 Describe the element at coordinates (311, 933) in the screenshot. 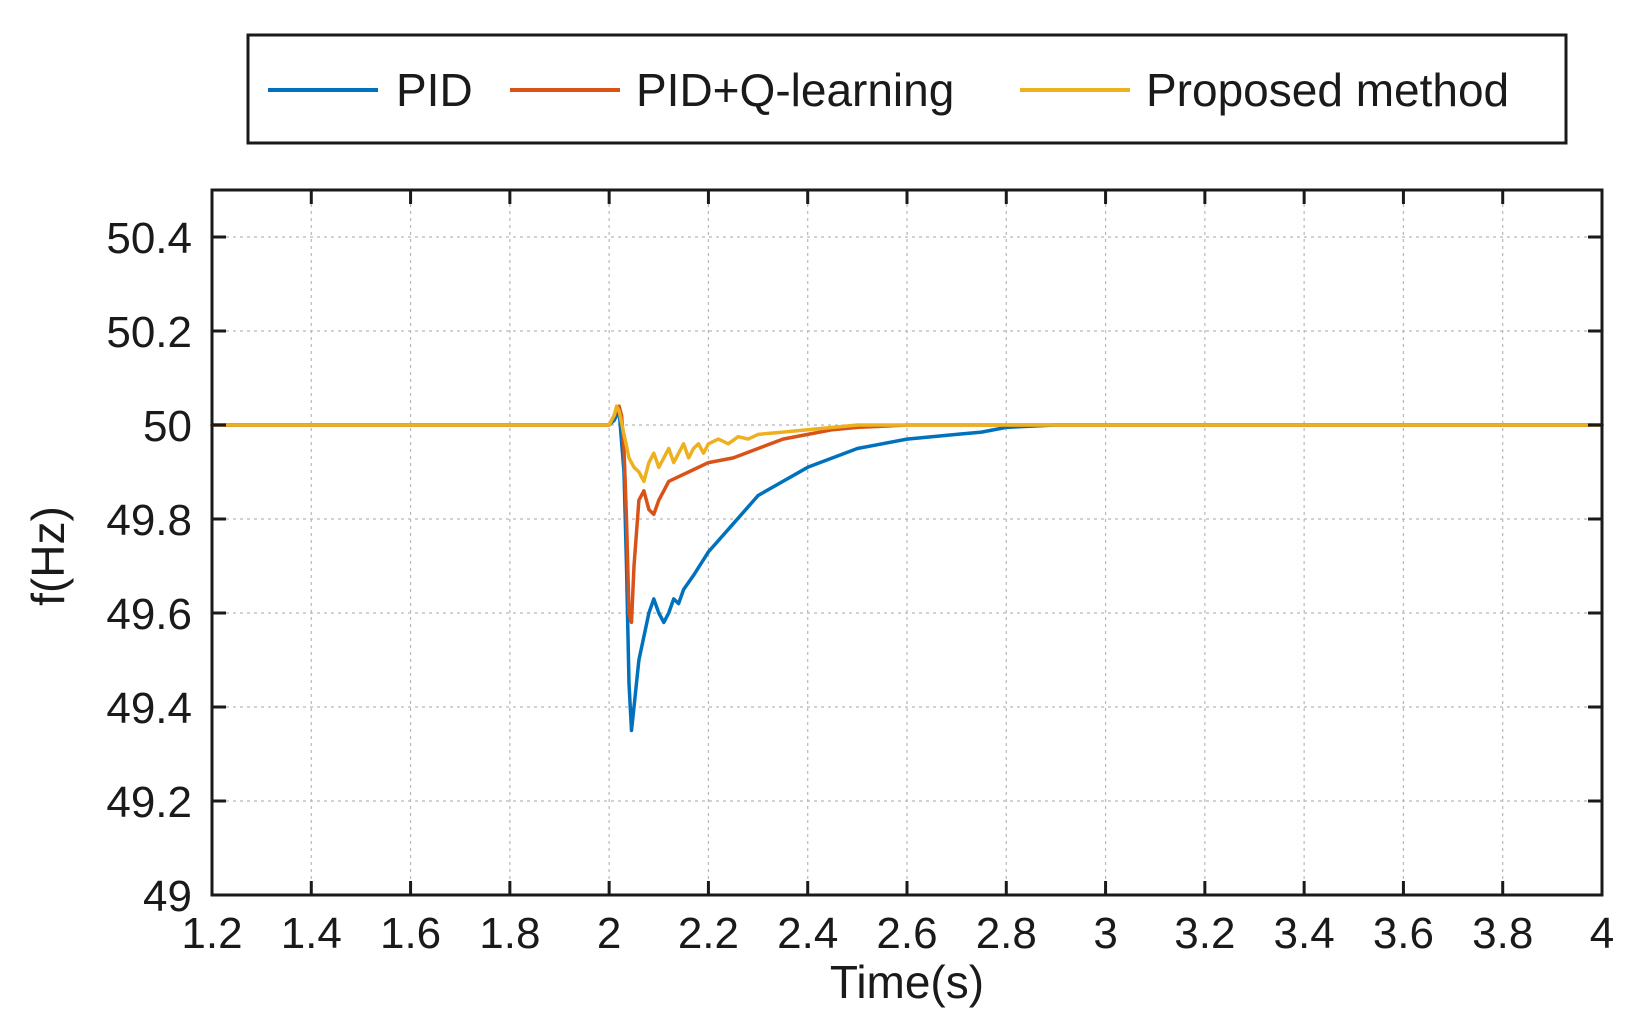

I see `x-tick-label: 1.4` at that location.